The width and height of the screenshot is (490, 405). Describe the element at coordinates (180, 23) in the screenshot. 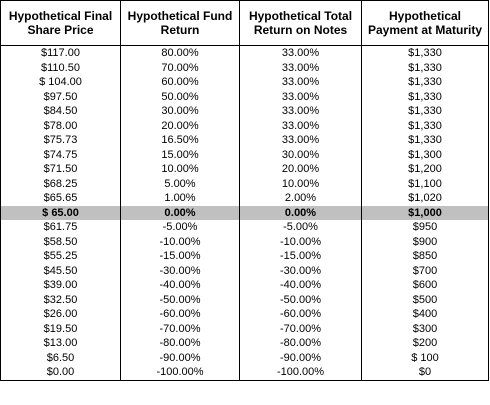

I see `column-header: Hypothetical Fund Return` at that location.